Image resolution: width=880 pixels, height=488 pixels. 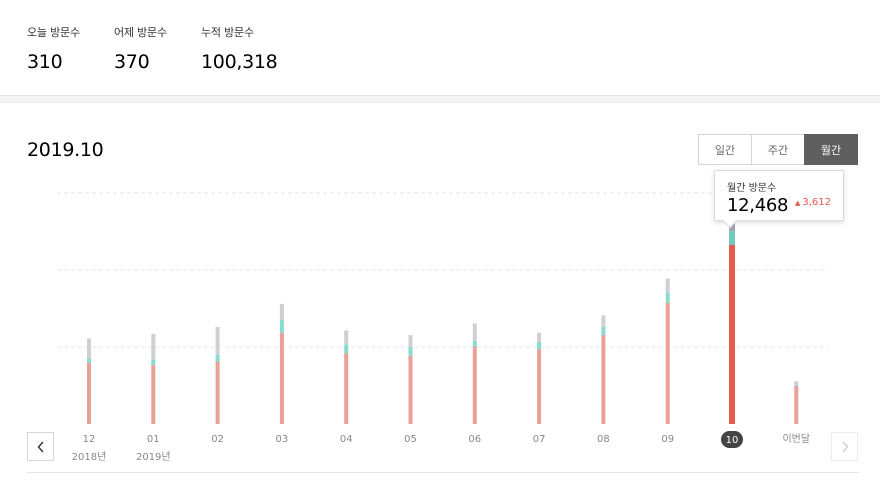 I want to click on chevron-left-icon, so click(x=40, y=446).